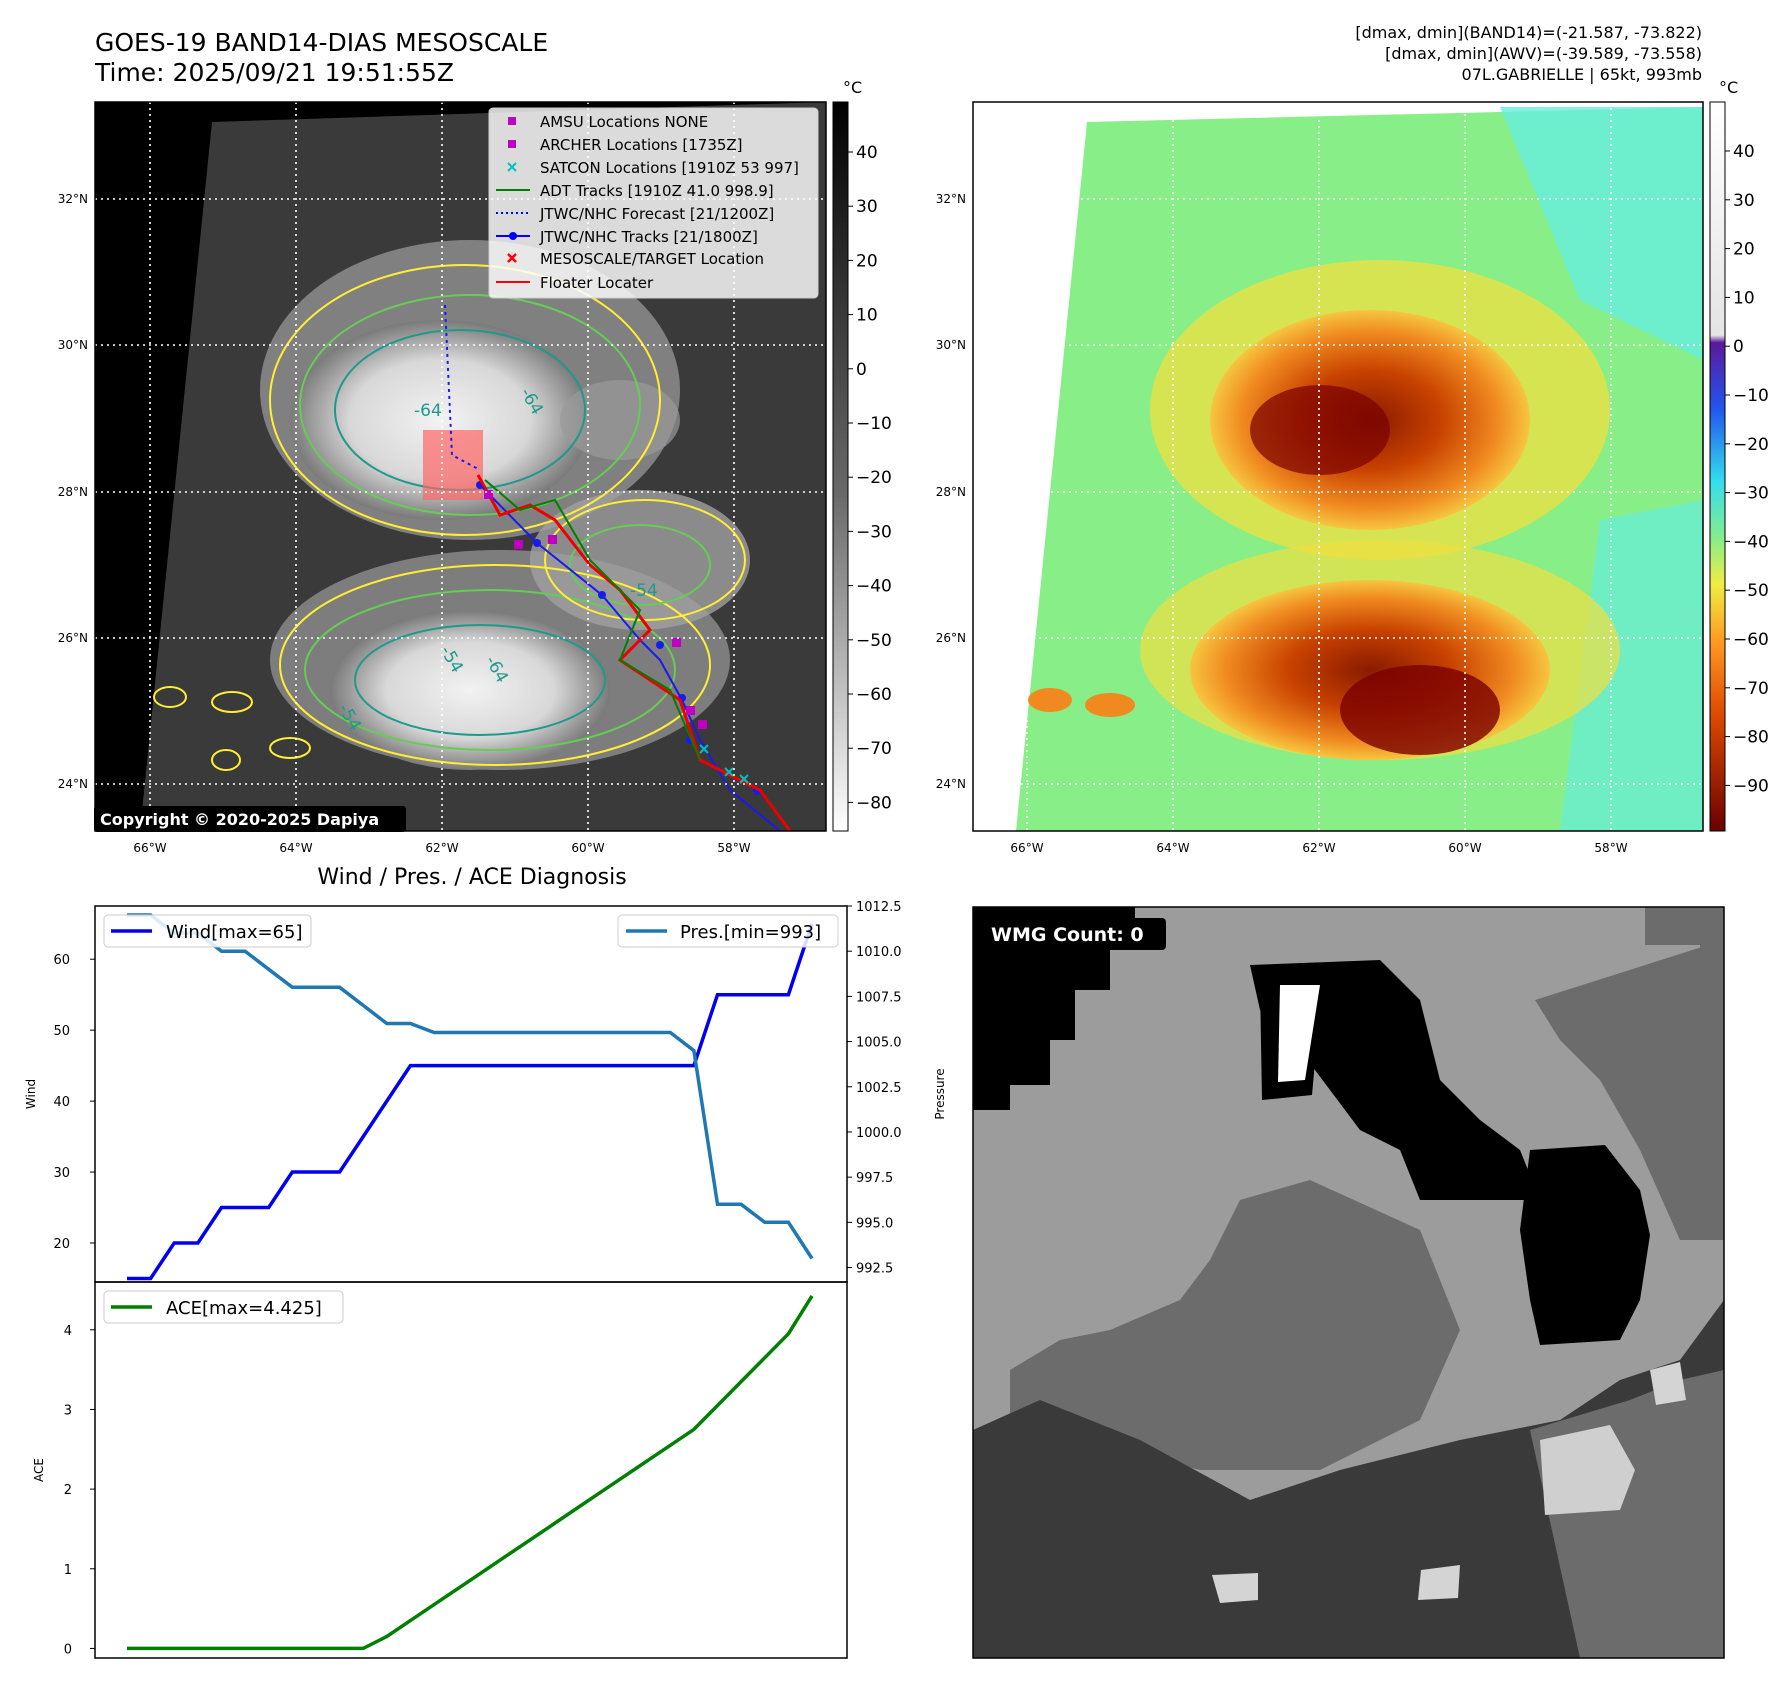  Describe the element at coordinates (1067, 935) in the screenshot. I see `wmg-count-label: WMG Count: 0` at that location.